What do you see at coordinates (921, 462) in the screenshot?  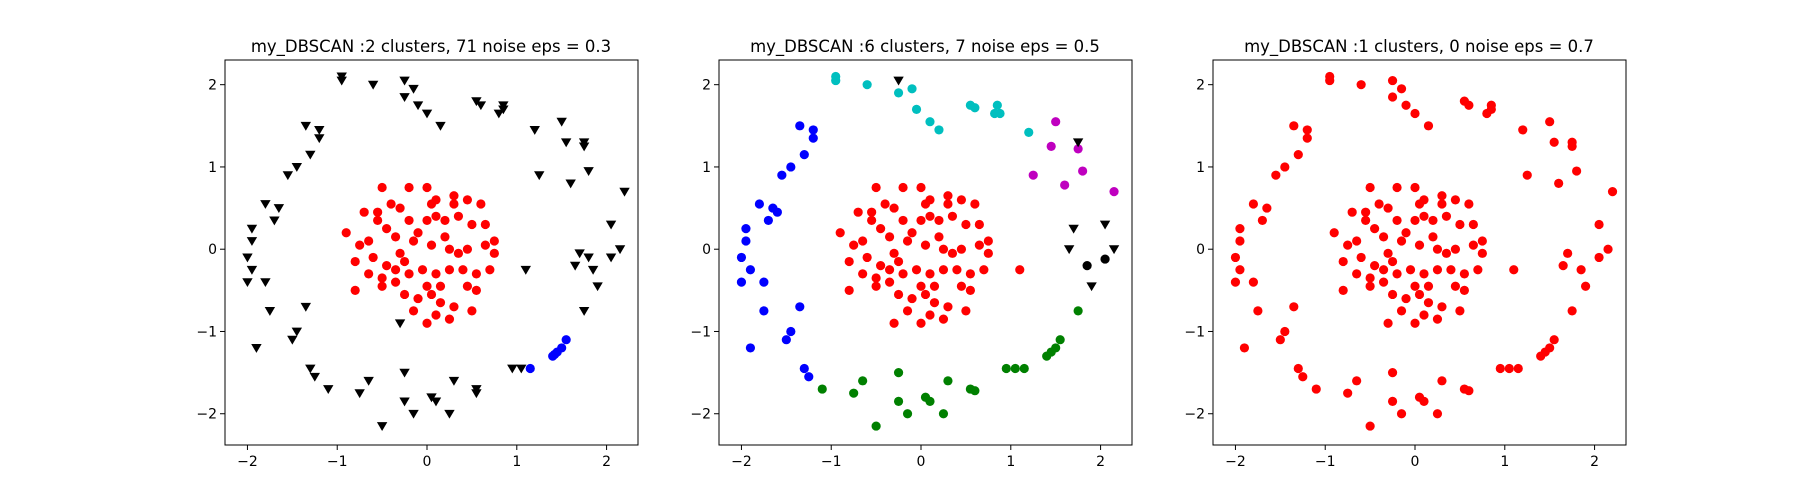 I see `x-tick-label: 0` at bounding box center [921, 462].